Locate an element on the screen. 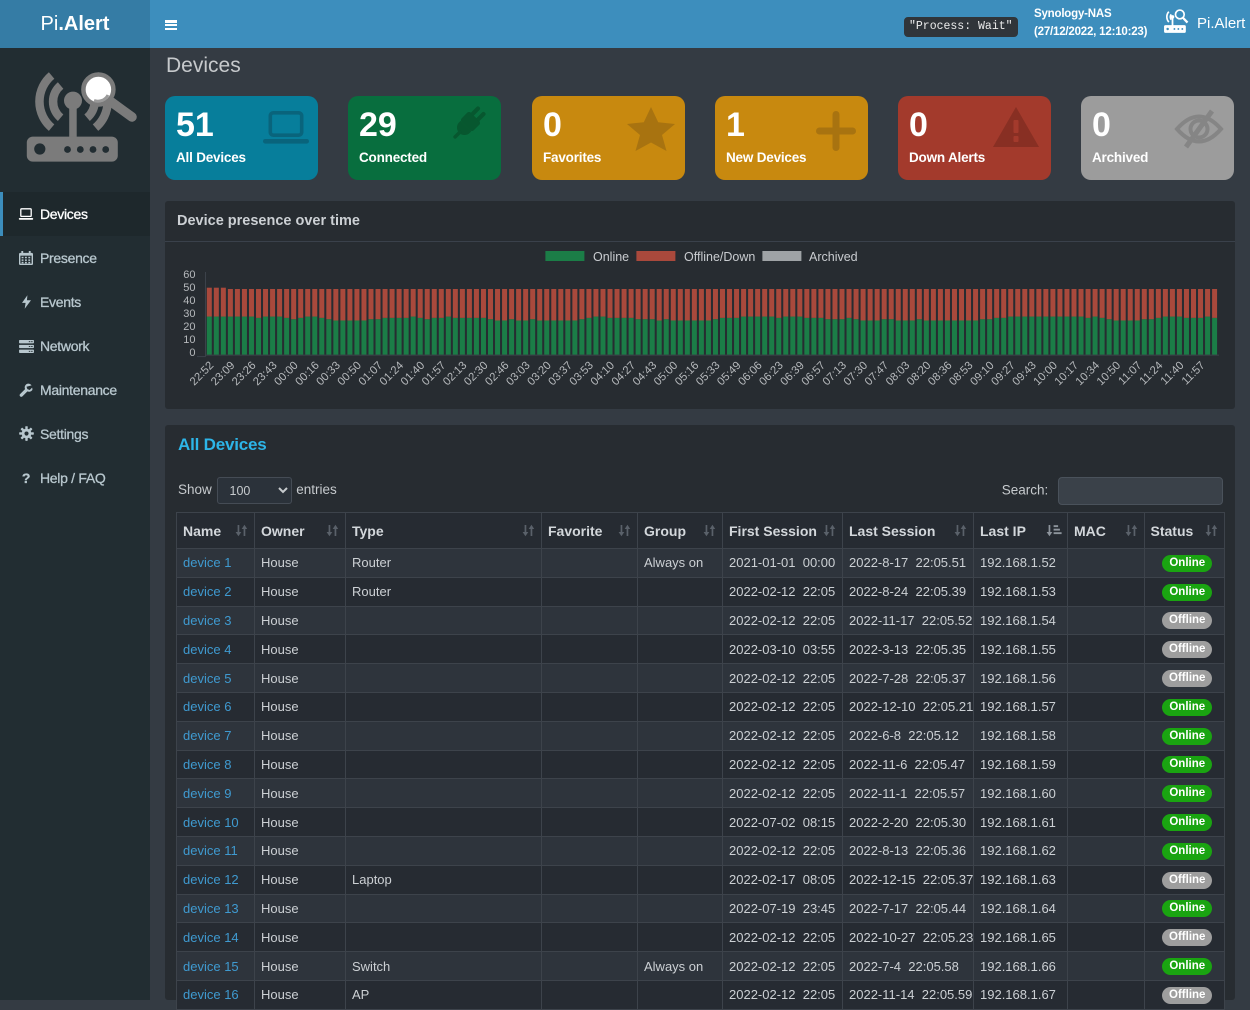 The height and width of the screenshot is (1010, 1250). svg-text: 11:07 is located at coordinates (1130, 374).